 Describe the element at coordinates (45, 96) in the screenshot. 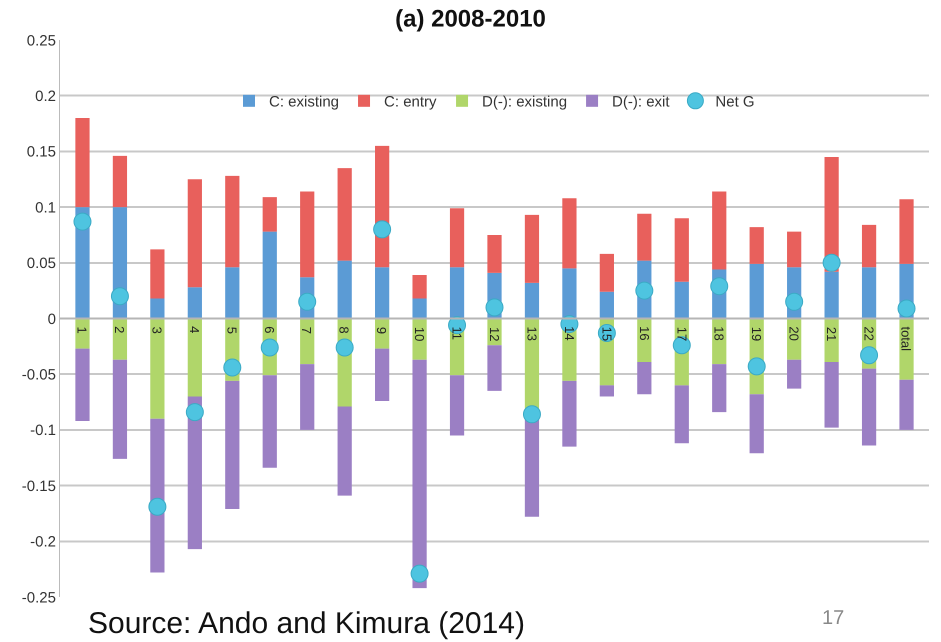

I see `y-tick-label: 0.2` at that location.